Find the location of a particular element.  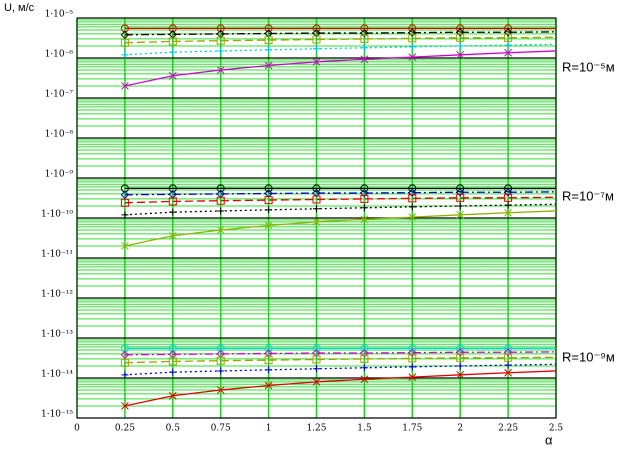

y-tick-label: 1·10⁻⁷ is located at coordinates (59, 95).